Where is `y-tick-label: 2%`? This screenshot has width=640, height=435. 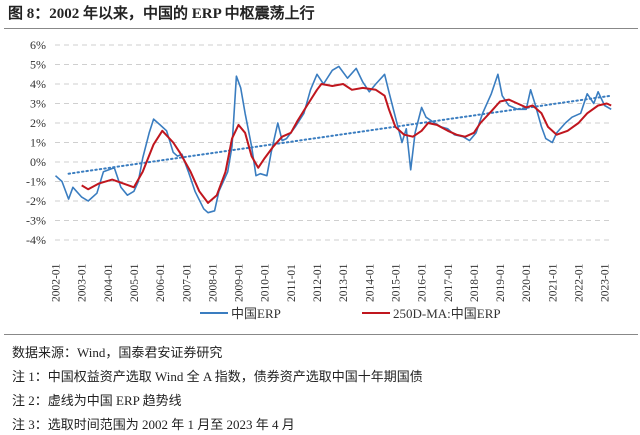
y-tick-label: 2% is located at coordinates (38, 123).